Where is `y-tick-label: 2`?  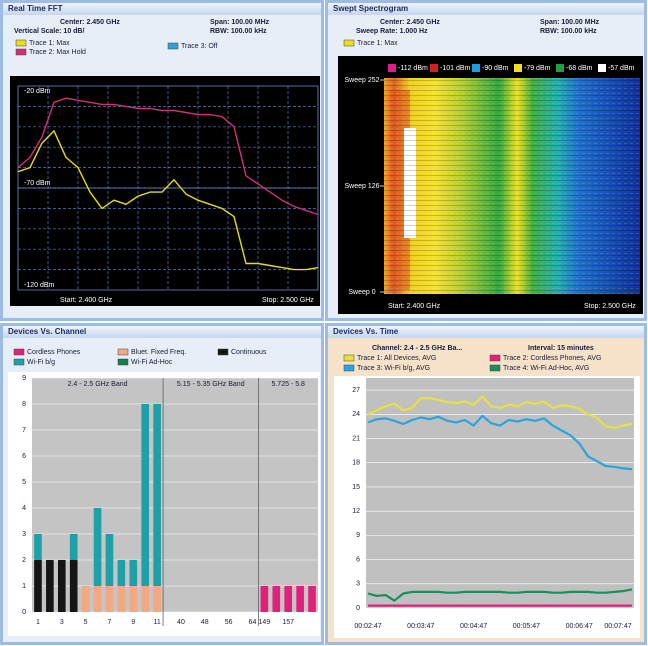 y-tick-label: 2 is located at coordinates (24, 560).